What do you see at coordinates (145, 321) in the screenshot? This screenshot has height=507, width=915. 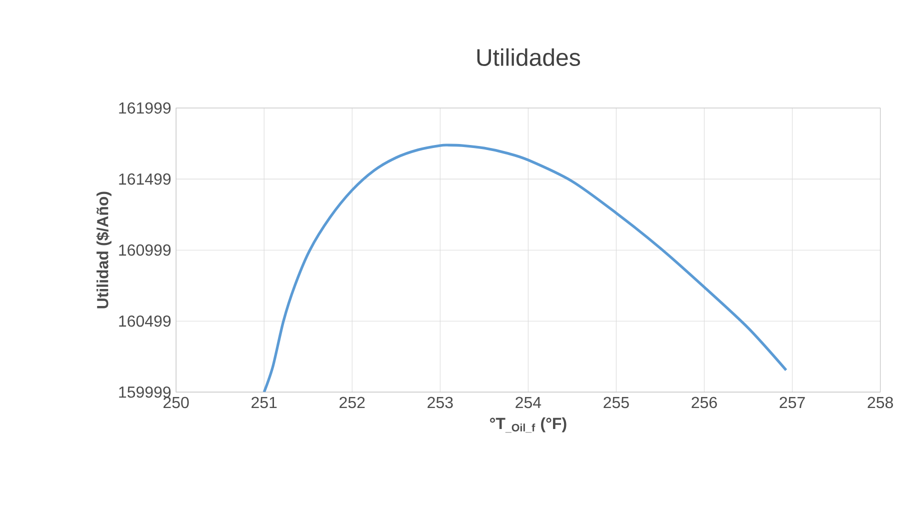 I see `y-tick-label: 160499` at bounding box center [145, 321].